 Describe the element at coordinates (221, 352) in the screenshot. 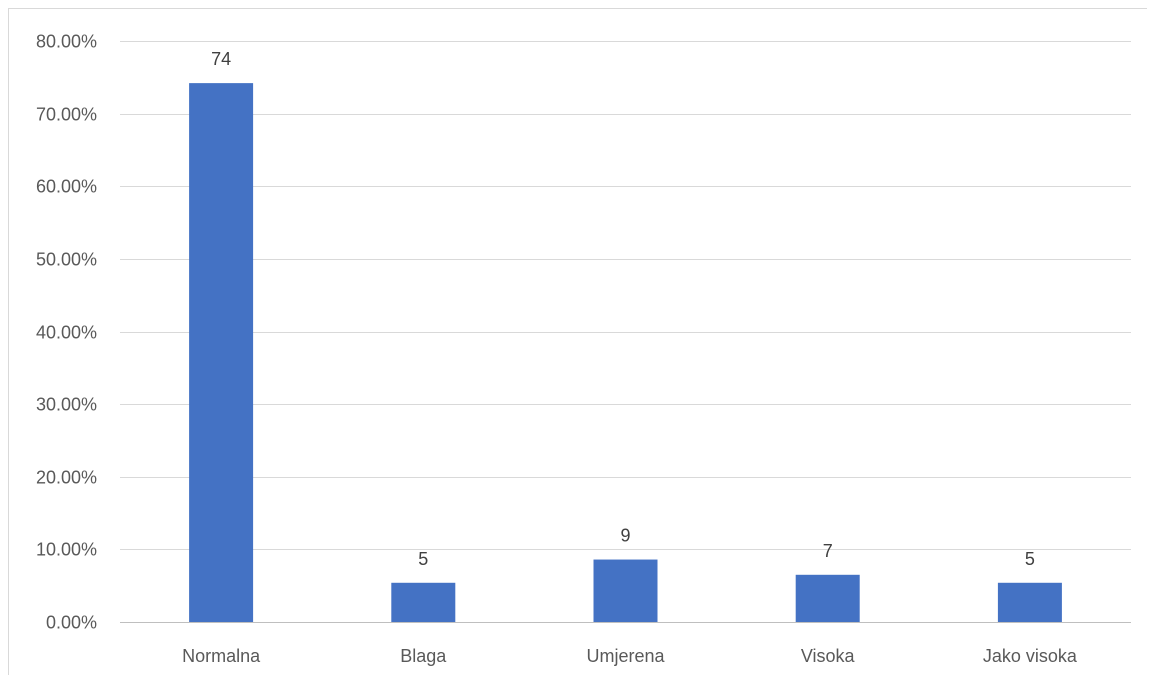

I see `bar-normalna` at that location.